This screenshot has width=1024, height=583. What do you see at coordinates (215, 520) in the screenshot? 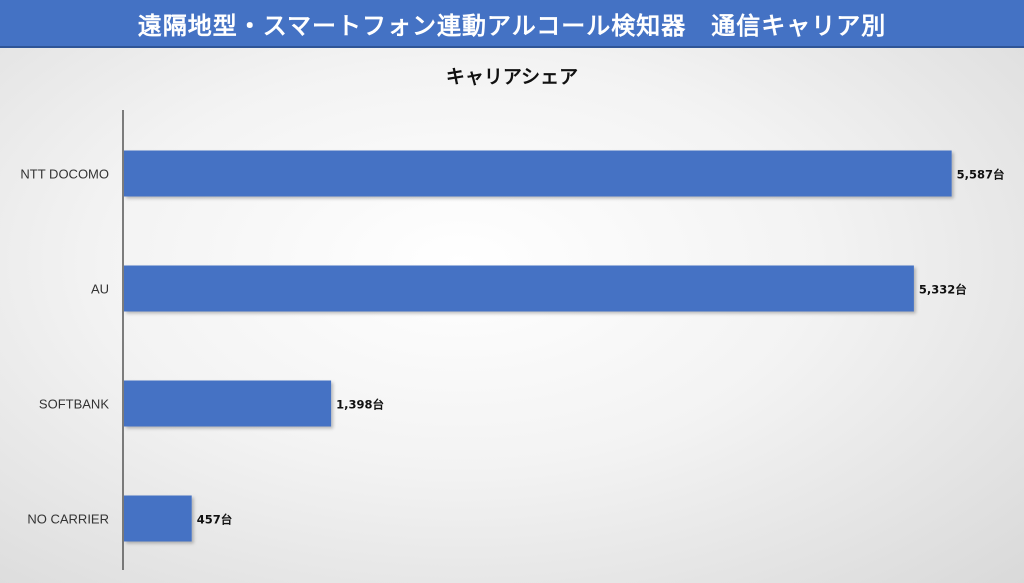
I see `data-label: 457台` at bounding box center [215, 520].